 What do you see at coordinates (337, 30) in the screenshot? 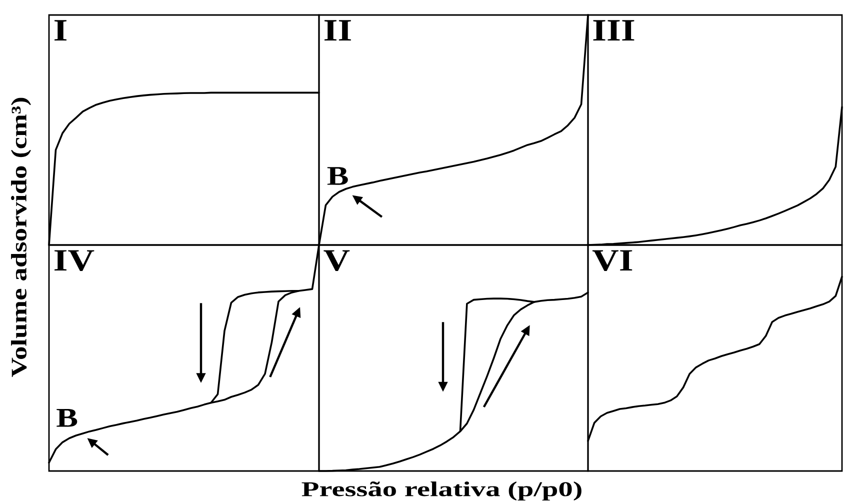
I see `chart-title: II` at bounding box center [337, 30].